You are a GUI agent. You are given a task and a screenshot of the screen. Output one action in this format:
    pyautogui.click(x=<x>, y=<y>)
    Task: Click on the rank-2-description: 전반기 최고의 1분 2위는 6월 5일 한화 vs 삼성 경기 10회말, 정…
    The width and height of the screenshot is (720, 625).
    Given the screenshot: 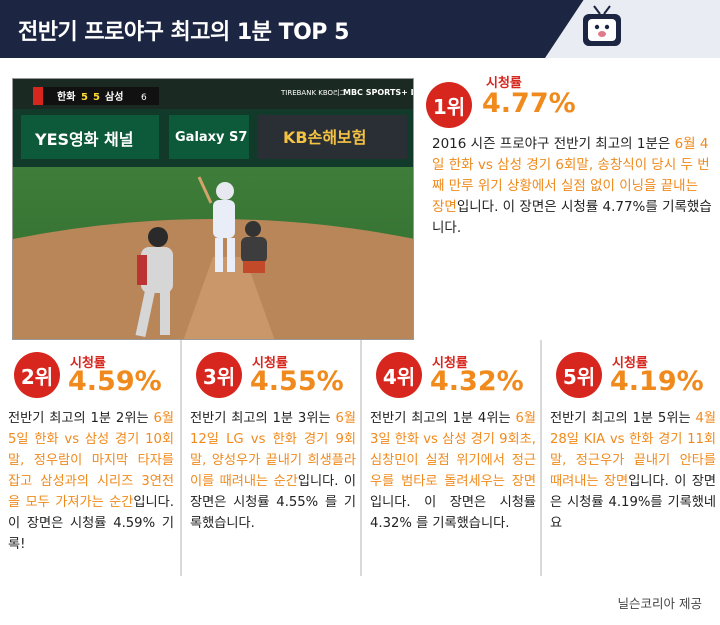 What is the action you would take?
    pyautogui.click(x=91, y=481)
    